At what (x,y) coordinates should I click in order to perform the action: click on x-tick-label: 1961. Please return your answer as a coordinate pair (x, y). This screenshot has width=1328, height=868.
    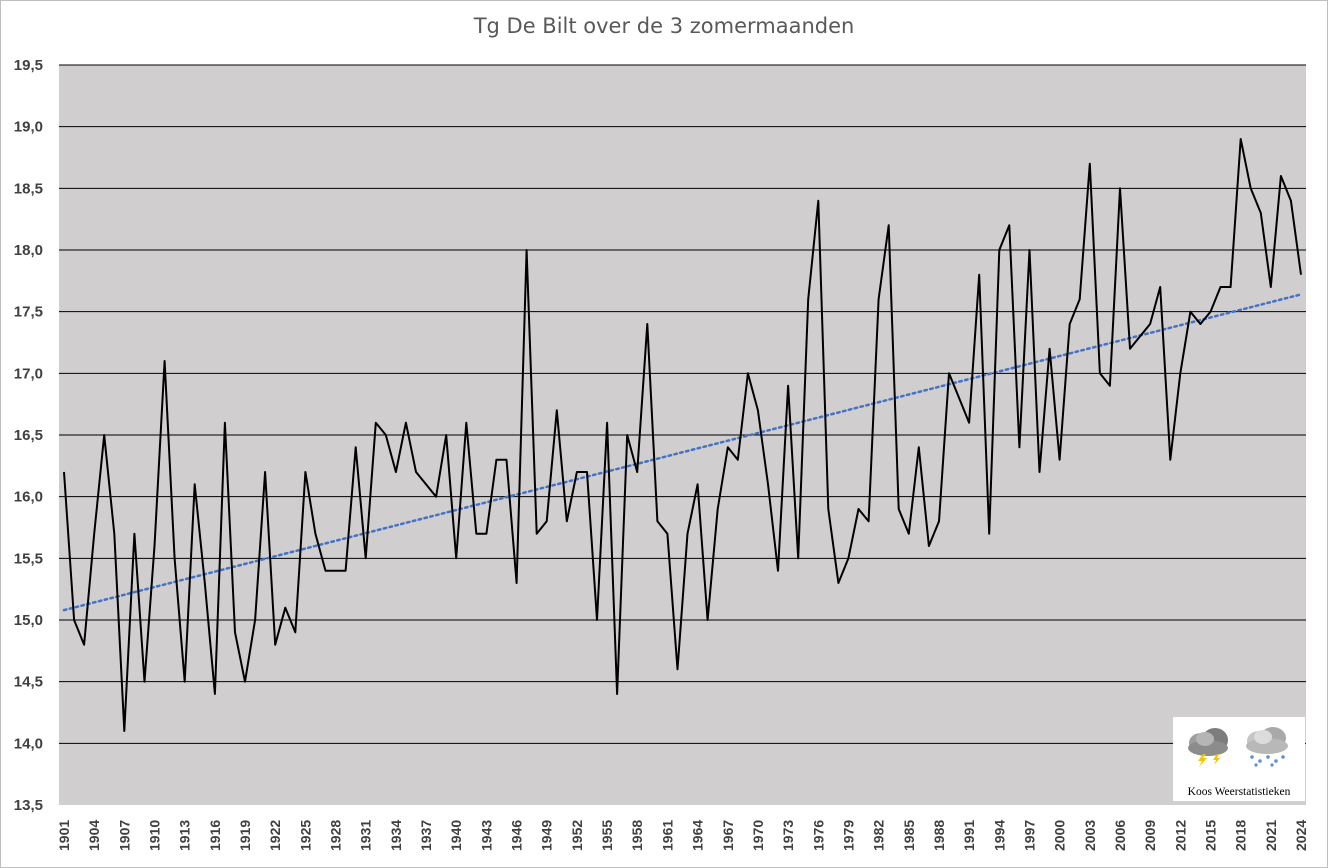
    Looking at the image, I should click on (667, 835).